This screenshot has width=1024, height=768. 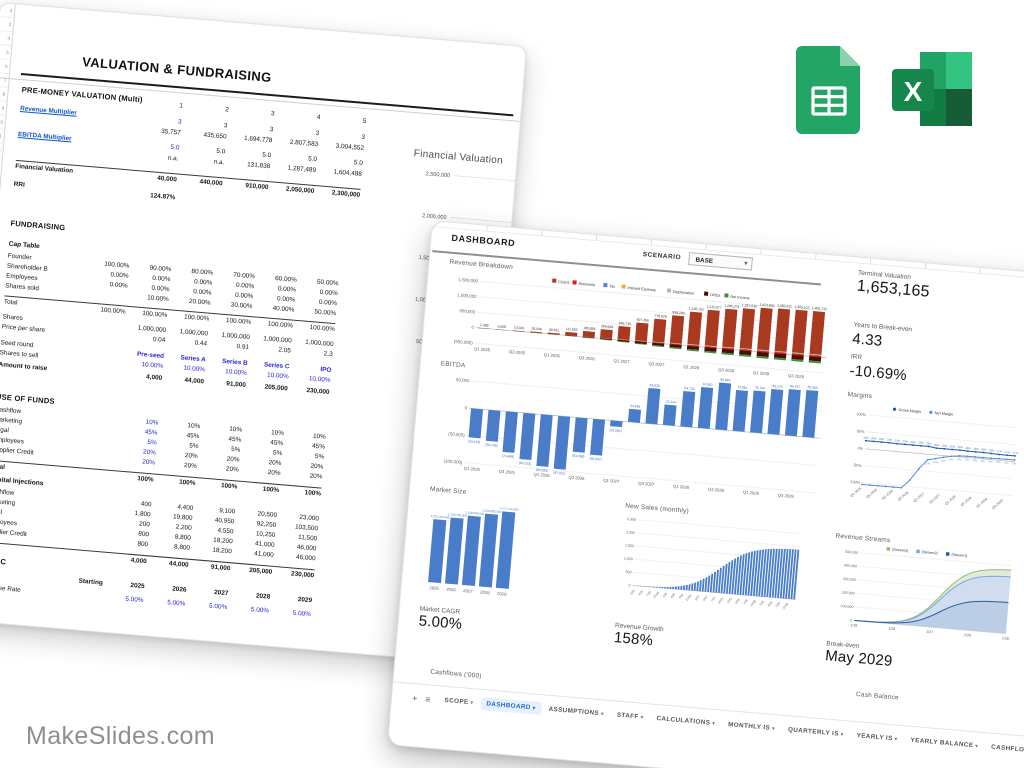 I want to click on svg-text: 2,000, so click(x=630, y=532).